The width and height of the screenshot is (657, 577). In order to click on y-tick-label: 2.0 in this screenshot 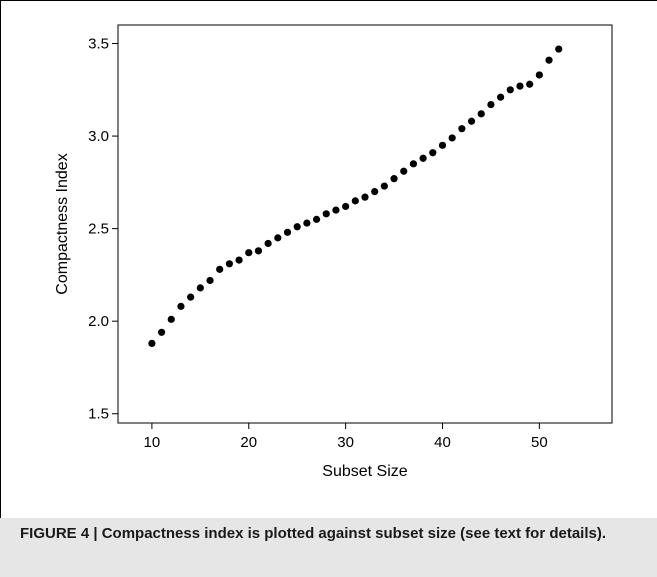, I will do `click(98, 321)`.